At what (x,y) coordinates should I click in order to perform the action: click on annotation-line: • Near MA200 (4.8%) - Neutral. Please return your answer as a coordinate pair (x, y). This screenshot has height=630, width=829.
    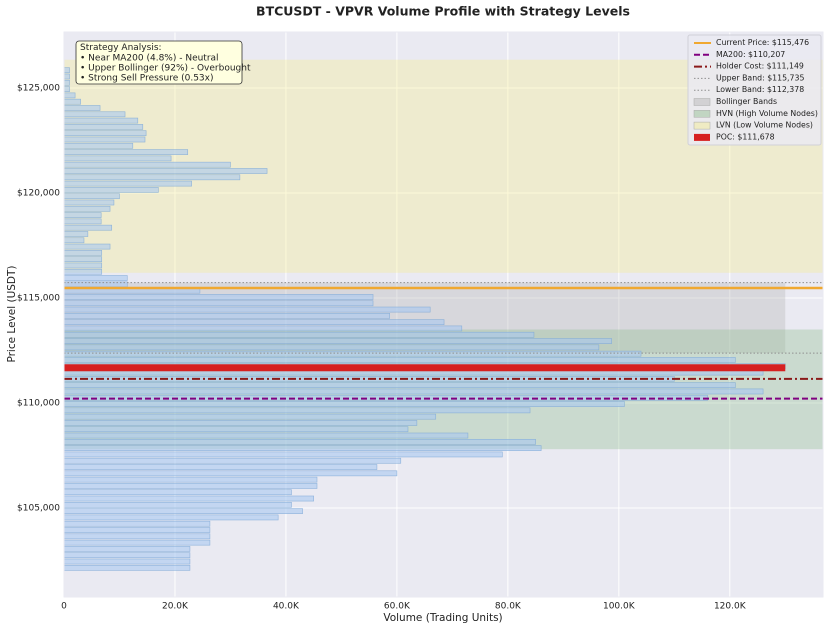
    Looking at the image, I should click on (149, 59).